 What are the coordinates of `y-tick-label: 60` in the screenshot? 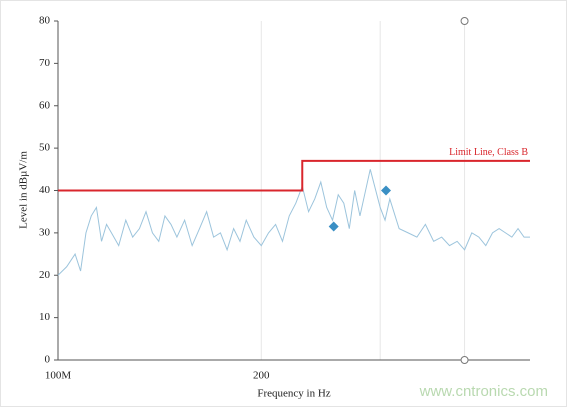 It's located at (45, 105).